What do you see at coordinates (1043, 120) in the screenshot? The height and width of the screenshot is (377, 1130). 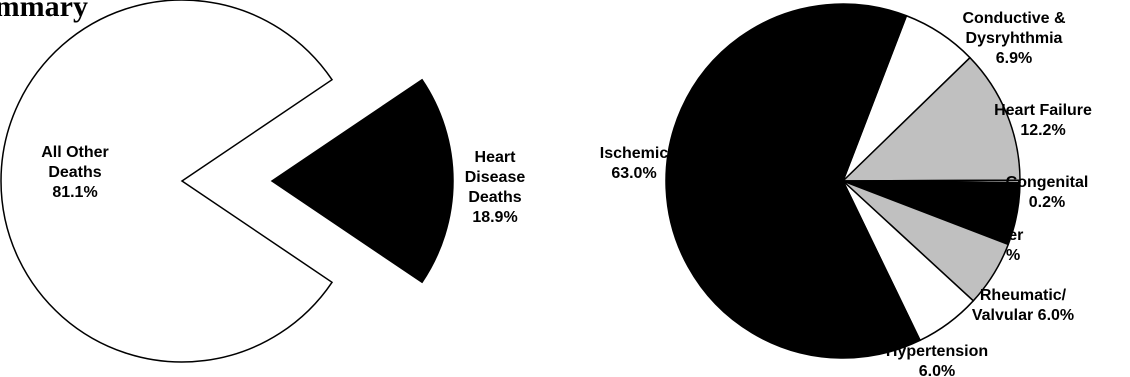 I see `label-heart-failure: Heart Failure 12.2%` at bounding box center [1043, 120].